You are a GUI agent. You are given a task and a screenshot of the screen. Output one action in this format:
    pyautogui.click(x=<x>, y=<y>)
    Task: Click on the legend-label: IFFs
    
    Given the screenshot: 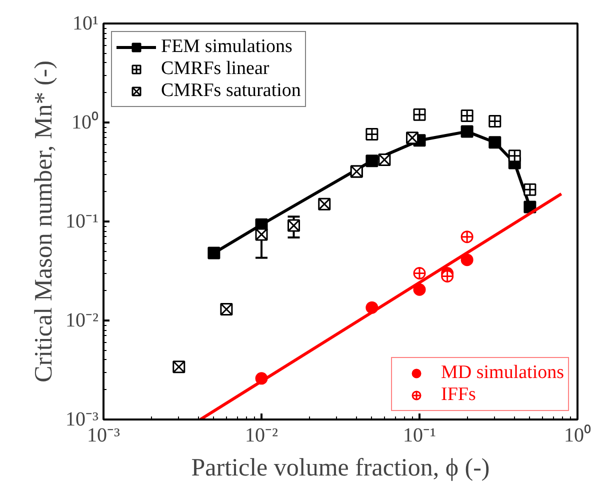 What is the action you would take?
    pyautogui.click(x=458, y=395)
    